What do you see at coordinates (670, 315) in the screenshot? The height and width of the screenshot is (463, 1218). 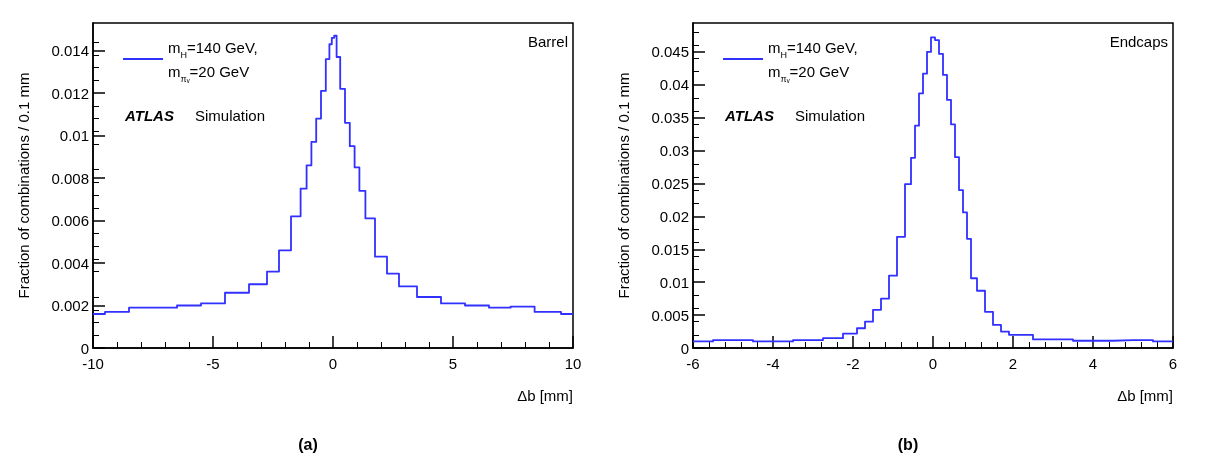 I see `y-tick-label: 0.005` at bounding box center [670, 315].